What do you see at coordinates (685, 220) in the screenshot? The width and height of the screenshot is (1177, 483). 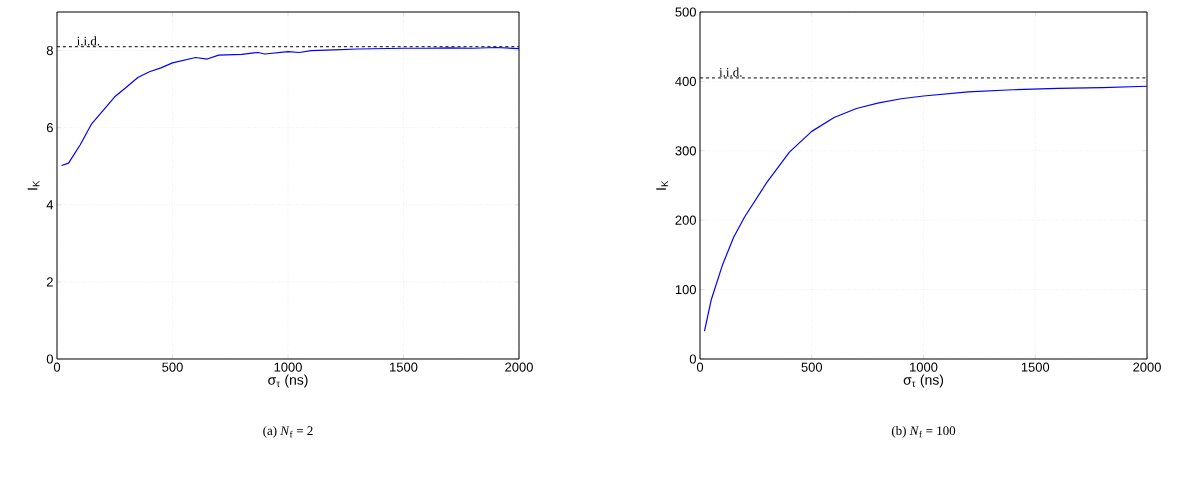 I see `y-tick-label: 200` at bounding box center [685, 220].